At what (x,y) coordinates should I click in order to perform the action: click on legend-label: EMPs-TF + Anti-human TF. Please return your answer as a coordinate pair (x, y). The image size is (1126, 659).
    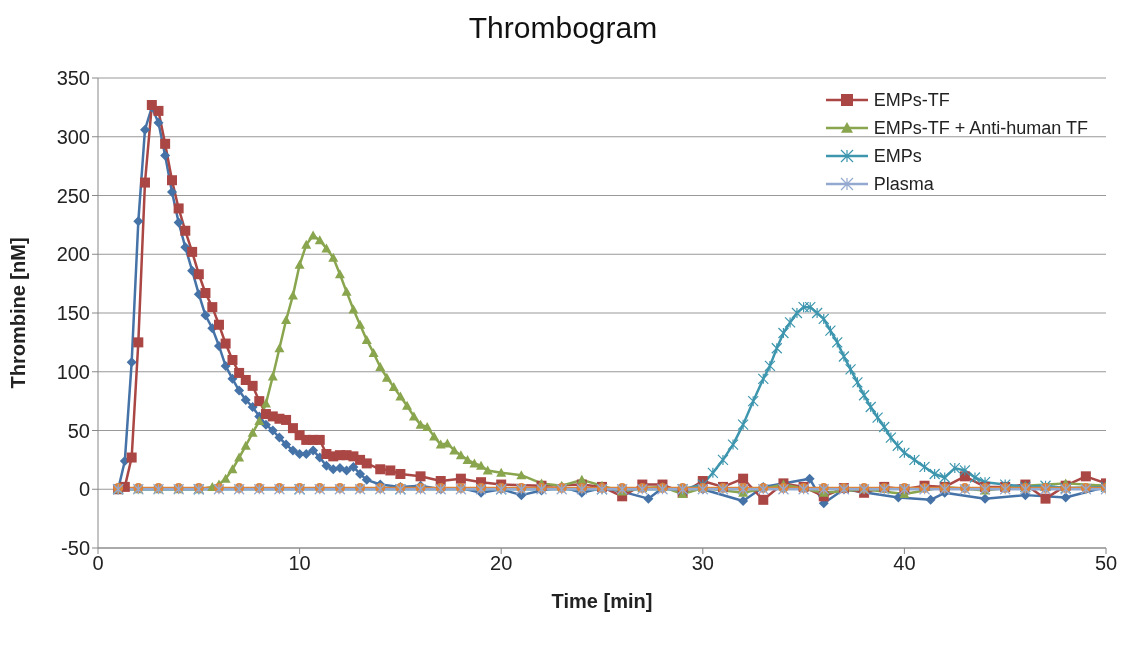
    Looking at the image, I should click on (980, 128).